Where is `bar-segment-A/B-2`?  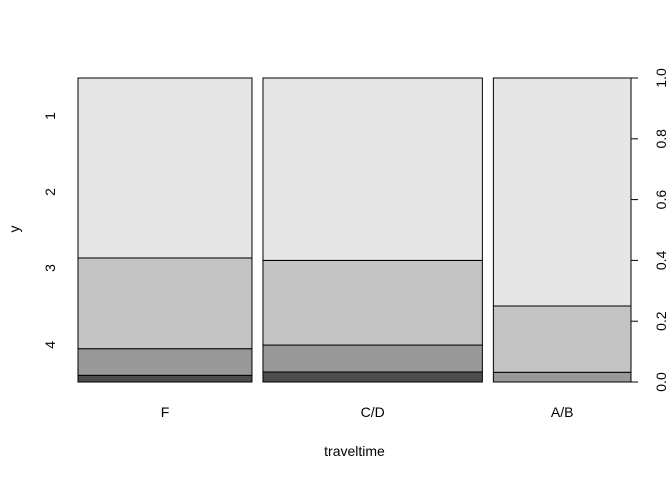
bar-segment-A/B-2 is located at coordinates (562, 339).